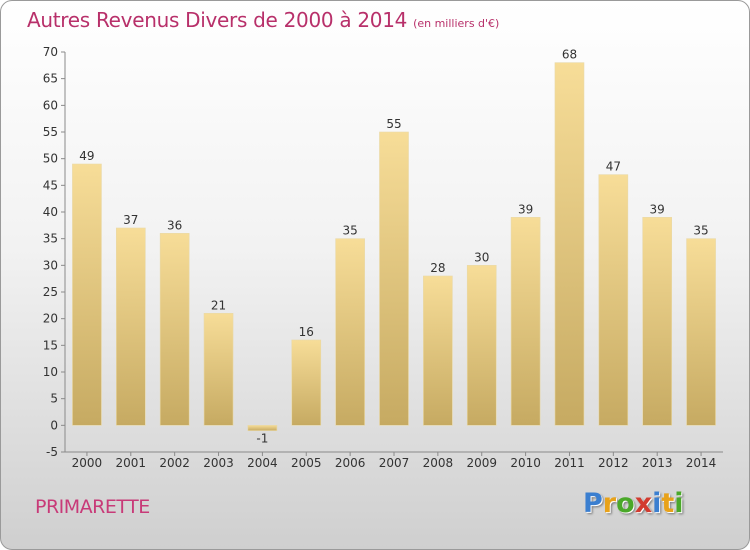 Image resolution: width=750 pixels, height=550 pixels. What do you see at coordinates (130, 220) in the screenshot?
I see `value-label-2001: 37` at bounding box center [130, 220].